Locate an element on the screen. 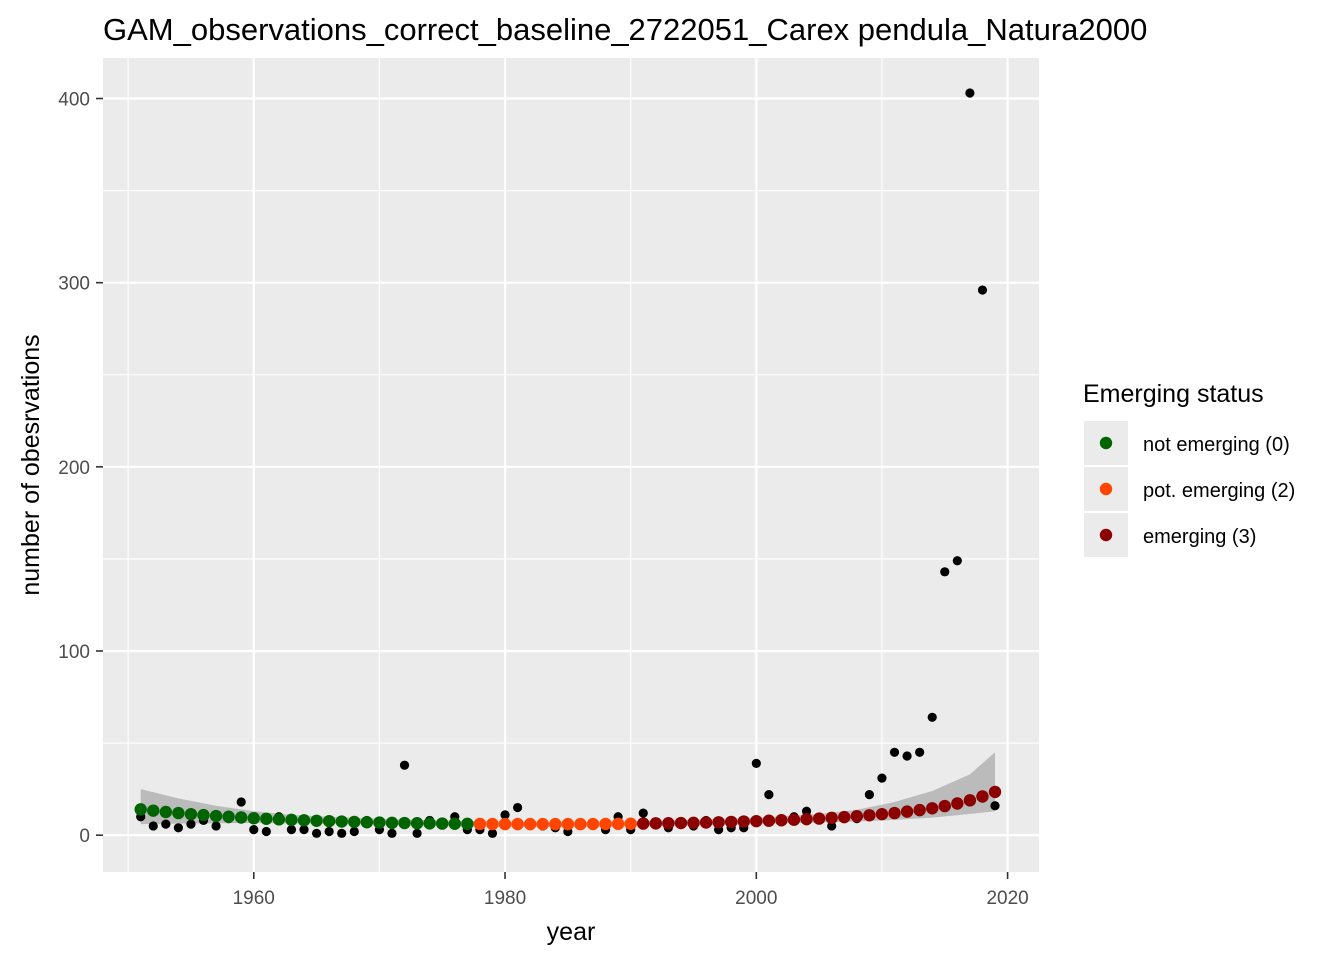 The width and height of the screenshot is (1344, 960). y-tick-label: 400 is located at coordinates (74, 100).